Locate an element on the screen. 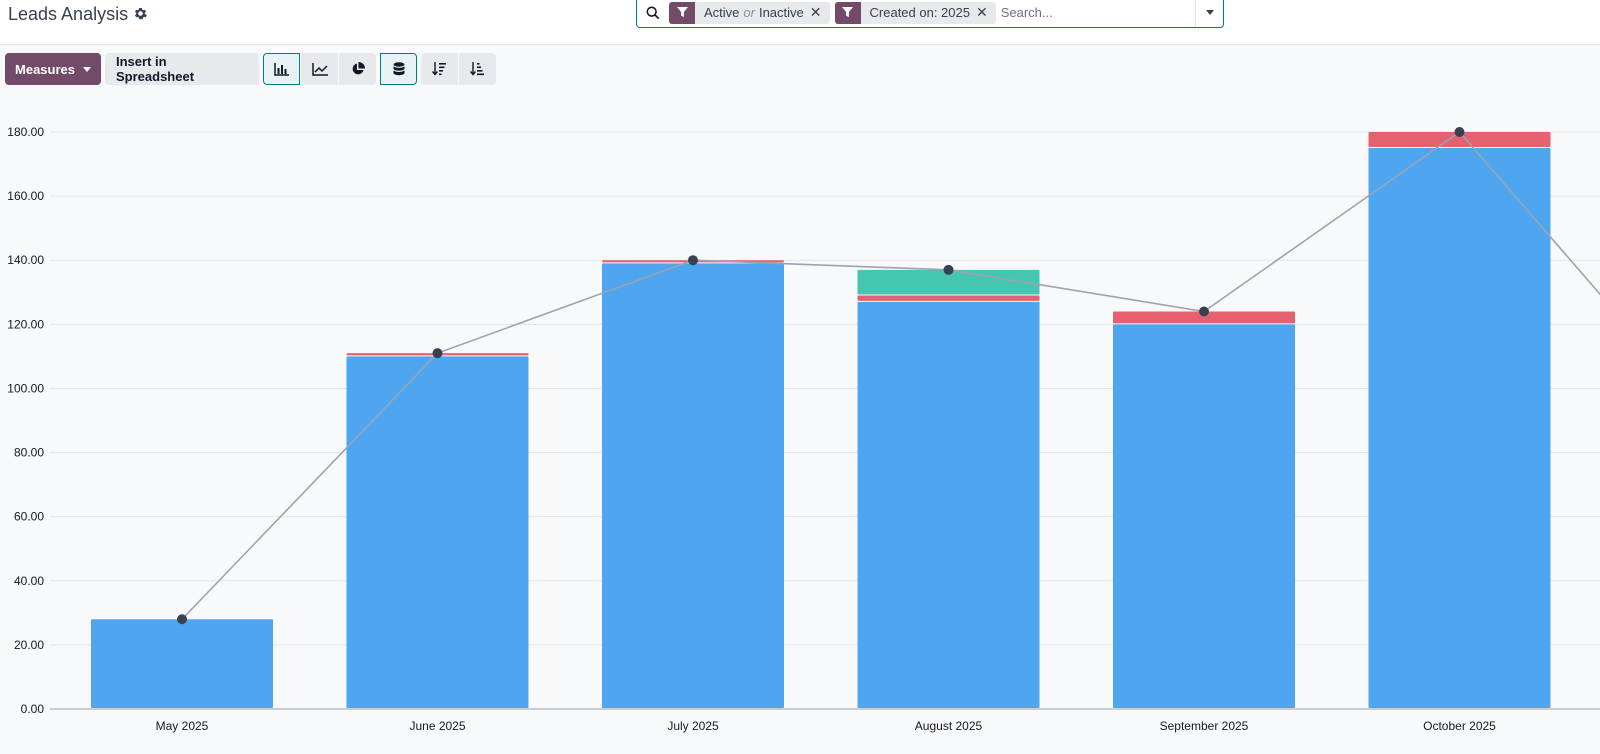 This screenshot has height=754, width=1600. pie-chart-button is located at coordinates (357, 69).